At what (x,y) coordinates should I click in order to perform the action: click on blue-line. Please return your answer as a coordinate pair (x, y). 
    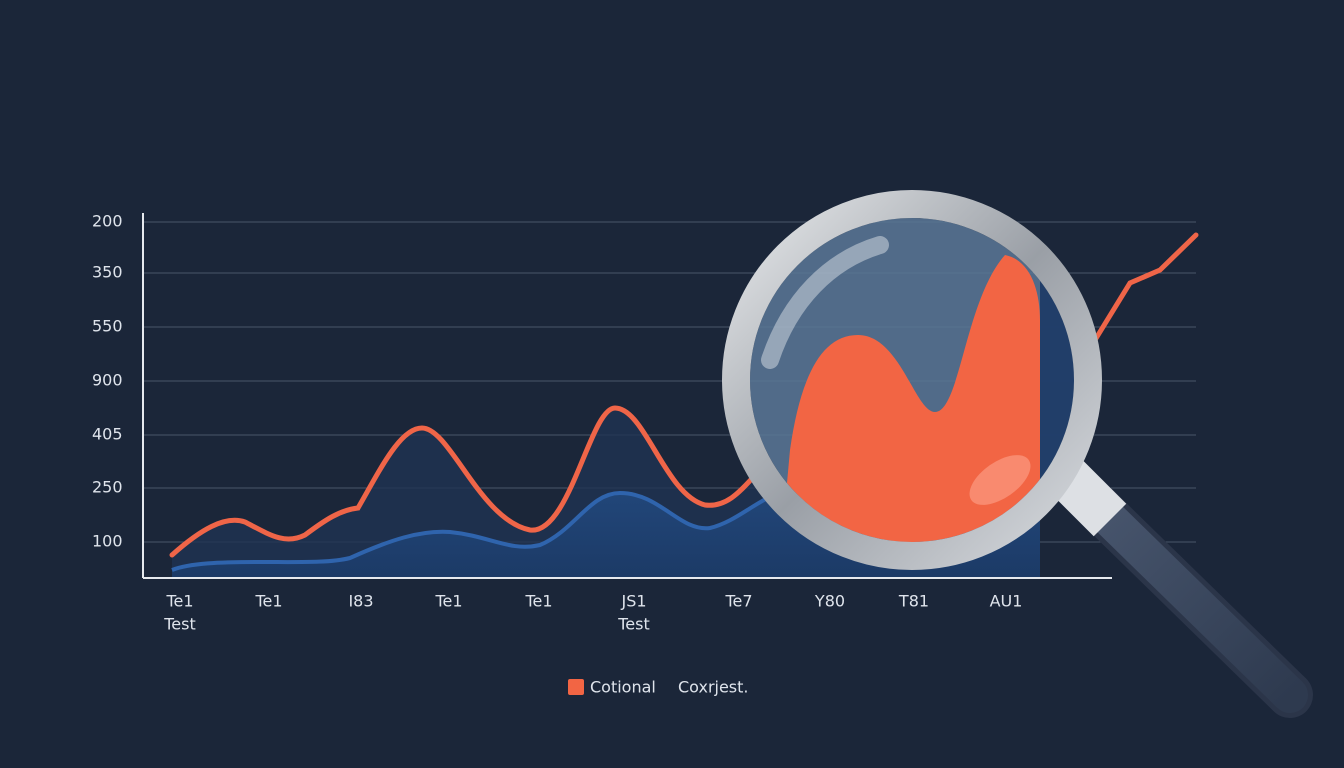
    Looking at the image, I should click on (473, 531).